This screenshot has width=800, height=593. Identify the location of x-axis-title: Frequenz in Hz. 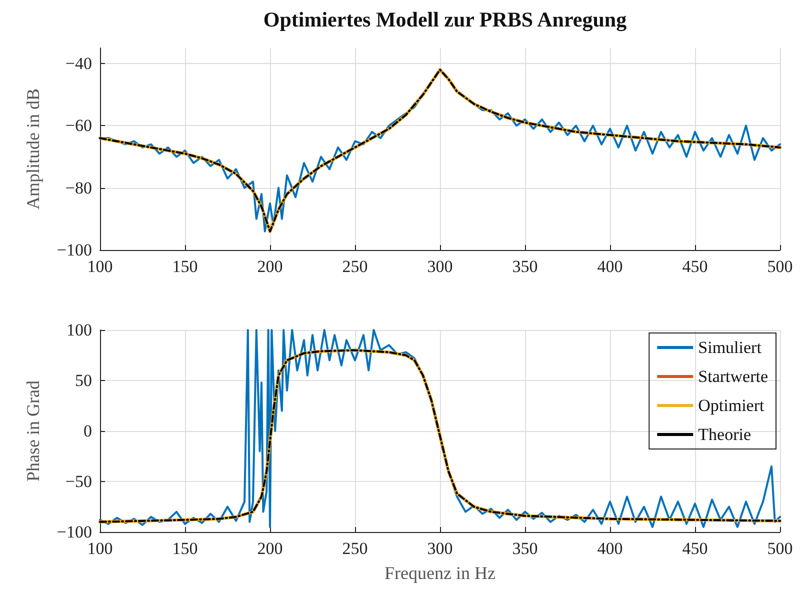
(440, 573).